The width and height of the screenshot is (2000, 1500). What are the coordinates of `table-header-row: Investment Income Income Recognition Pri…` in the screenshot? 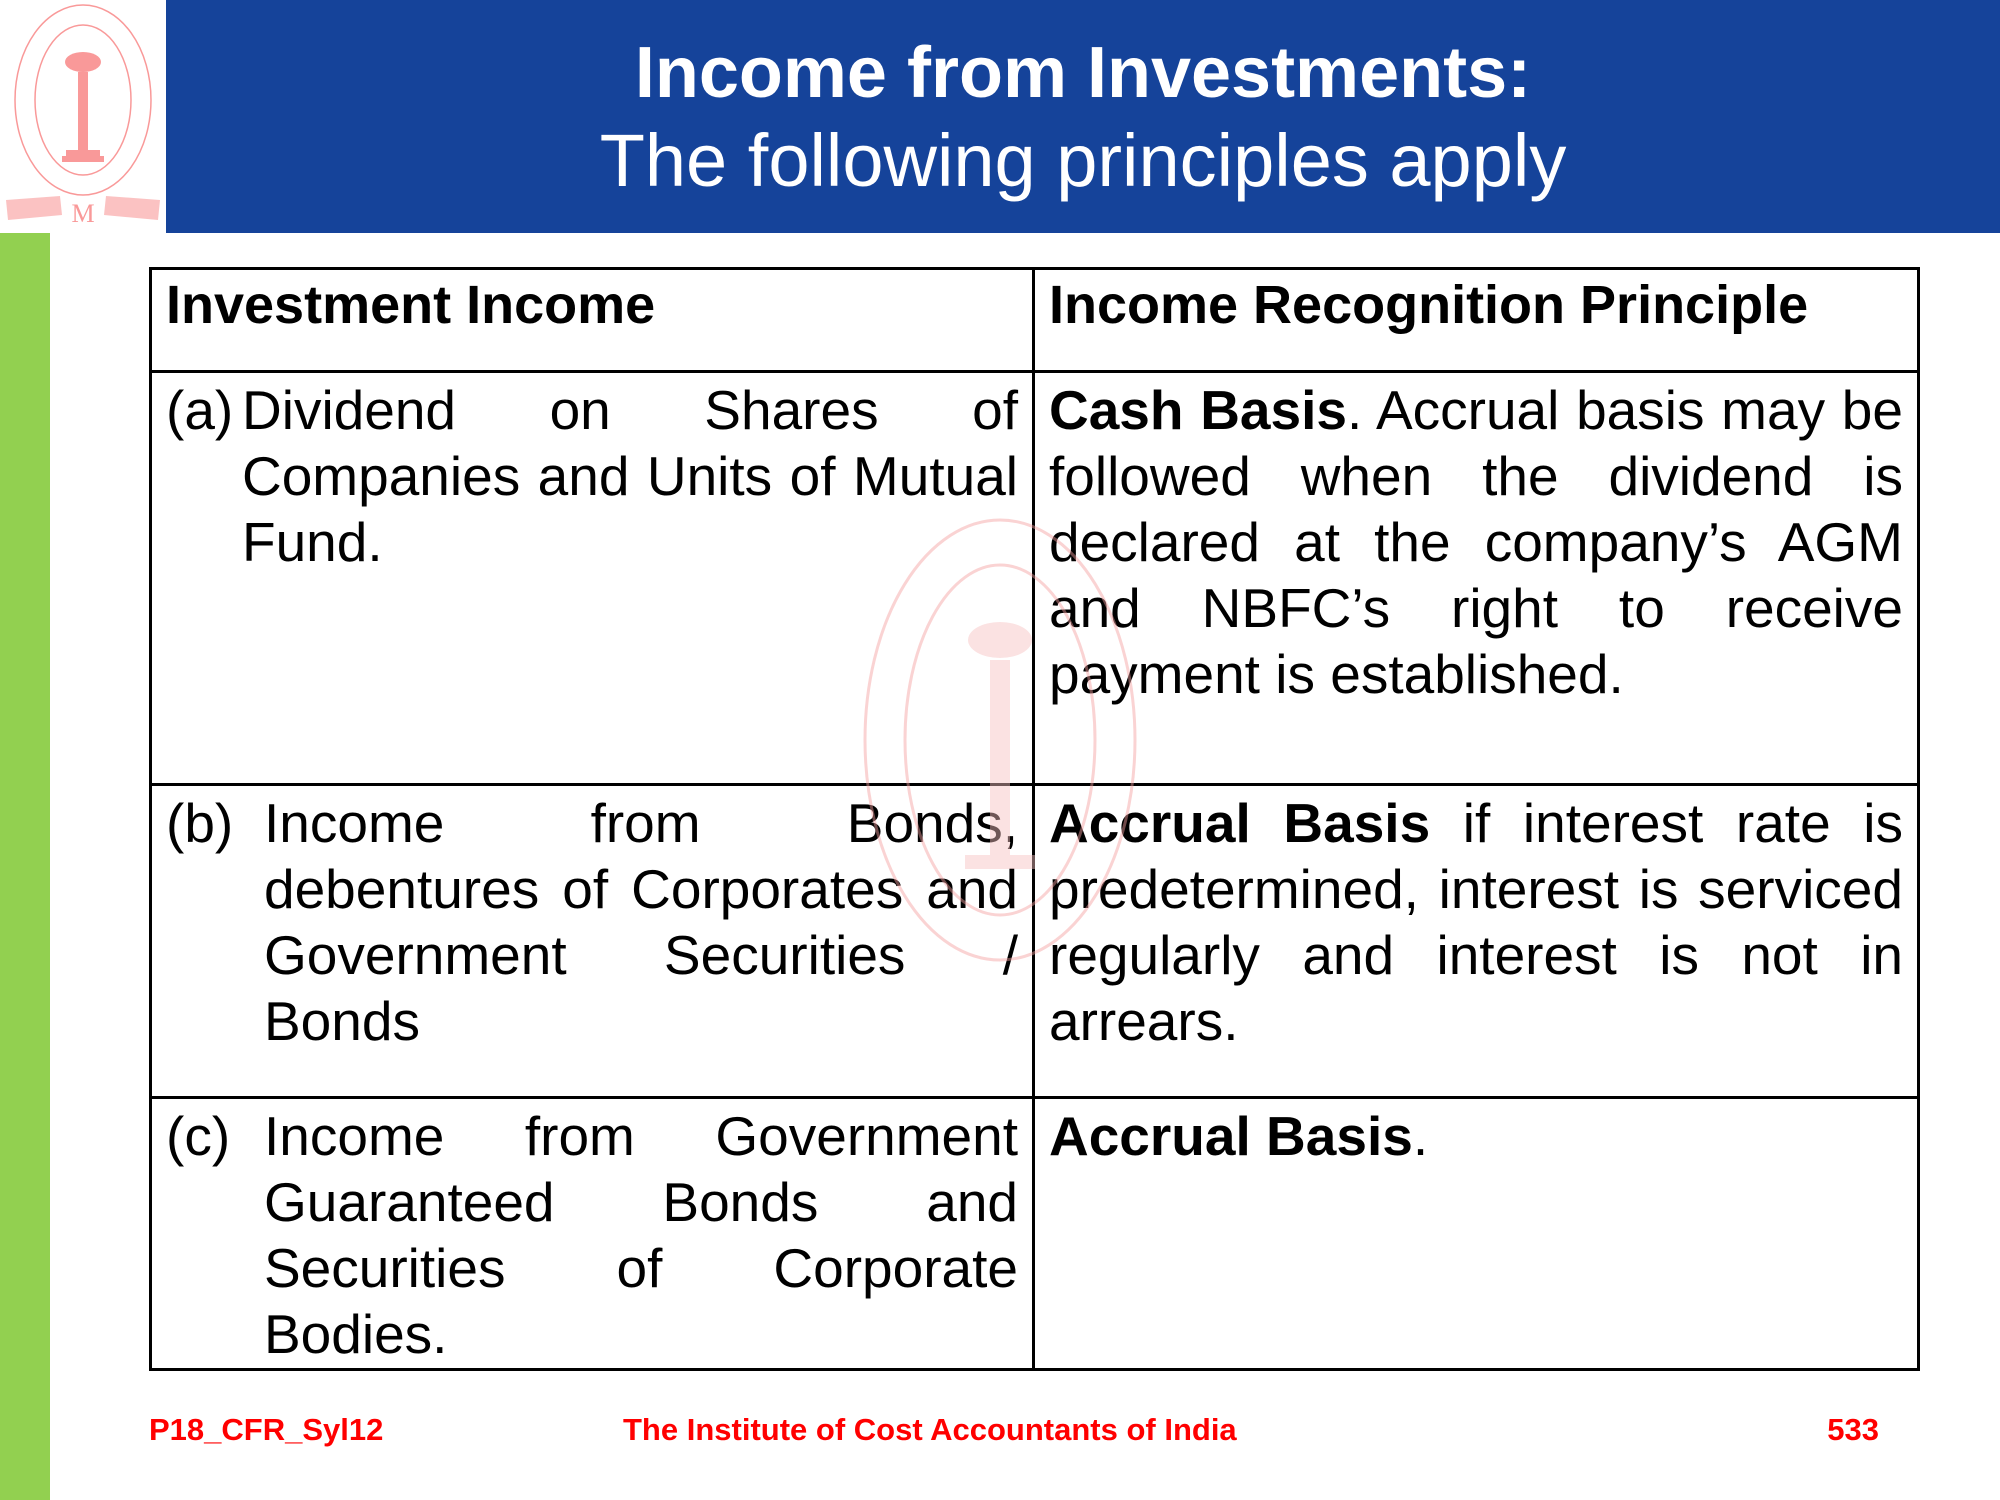 It's located at (1034, 320).